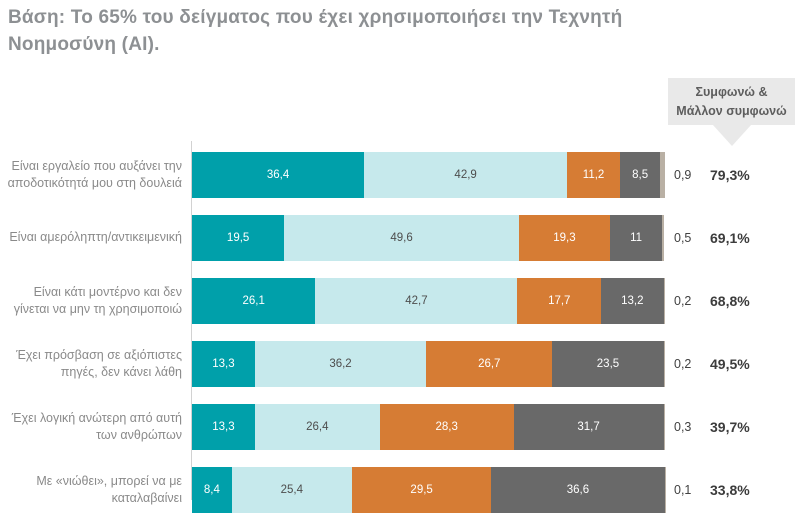 This screenshot has width=800, height=521. What do you see at coordinates (91, 489) in the screenshot?
I see `category-label: Με «νιώθει», μπορεί να με καταλαβαίνει` at bounding box center [91, 489].